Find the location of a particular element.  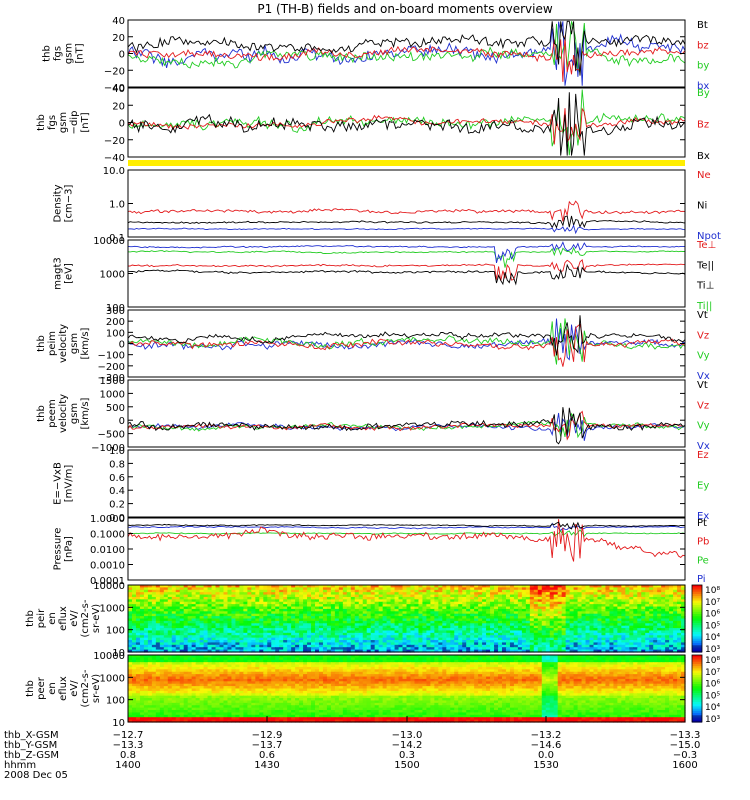

y-axis-label: gsm is located at coordinates (69, 53).